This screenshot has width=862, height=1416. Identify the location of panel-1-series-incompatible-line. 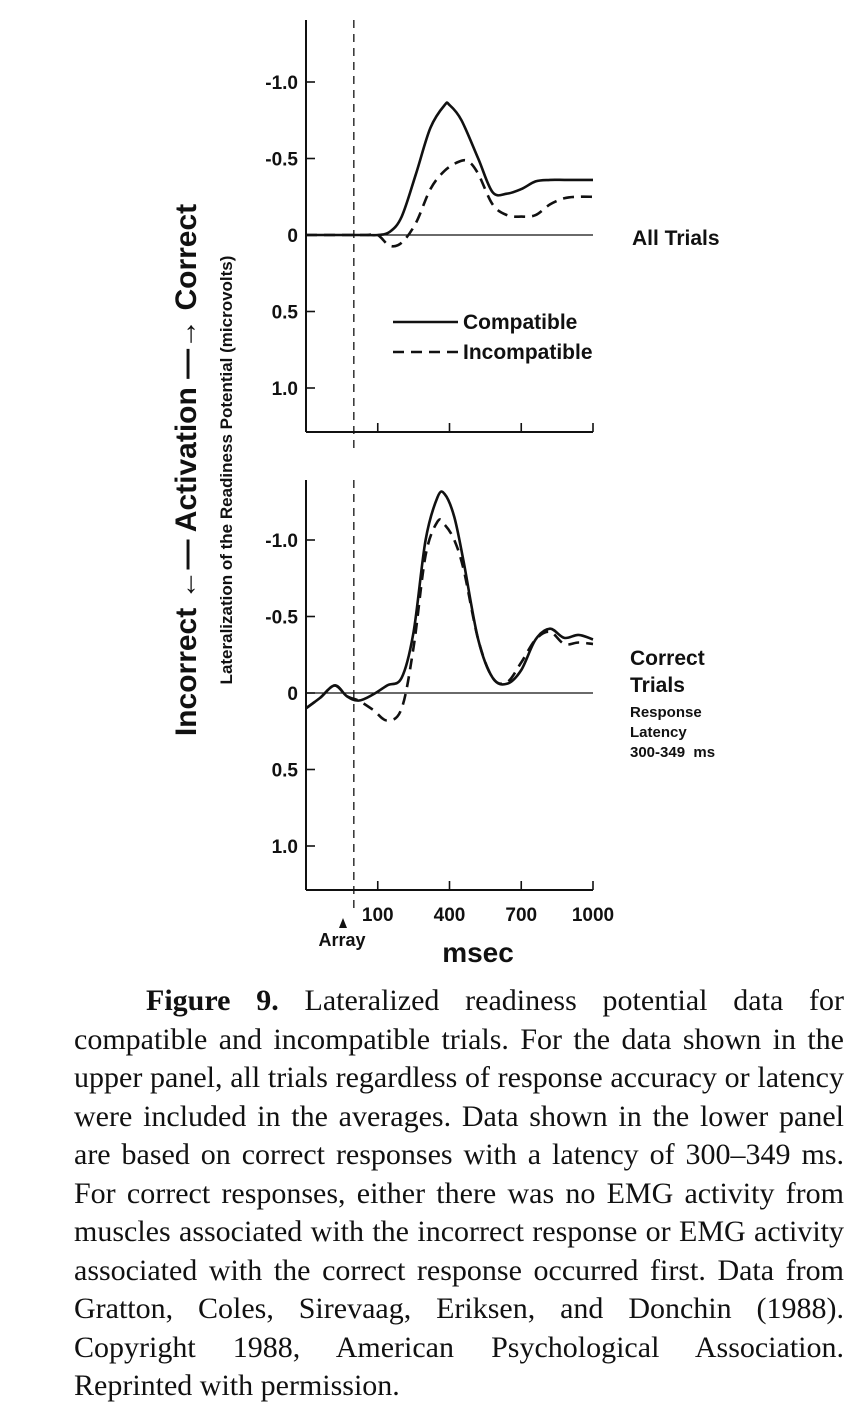
(450, 203).